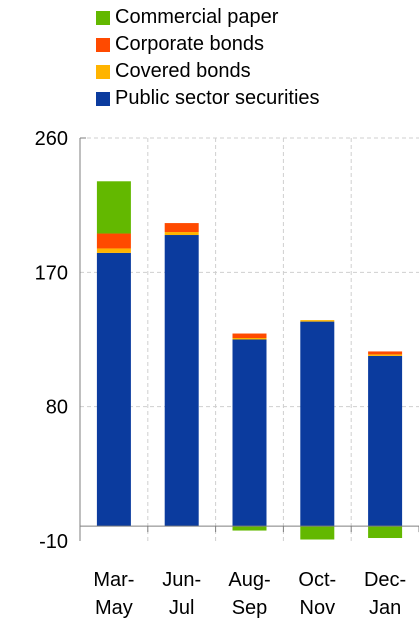 The height and width of the screenshot is (619, 419). Describe the element at coordinates (250, 608) in the screenshot. I see `x-tick-label: Sep` at that location.